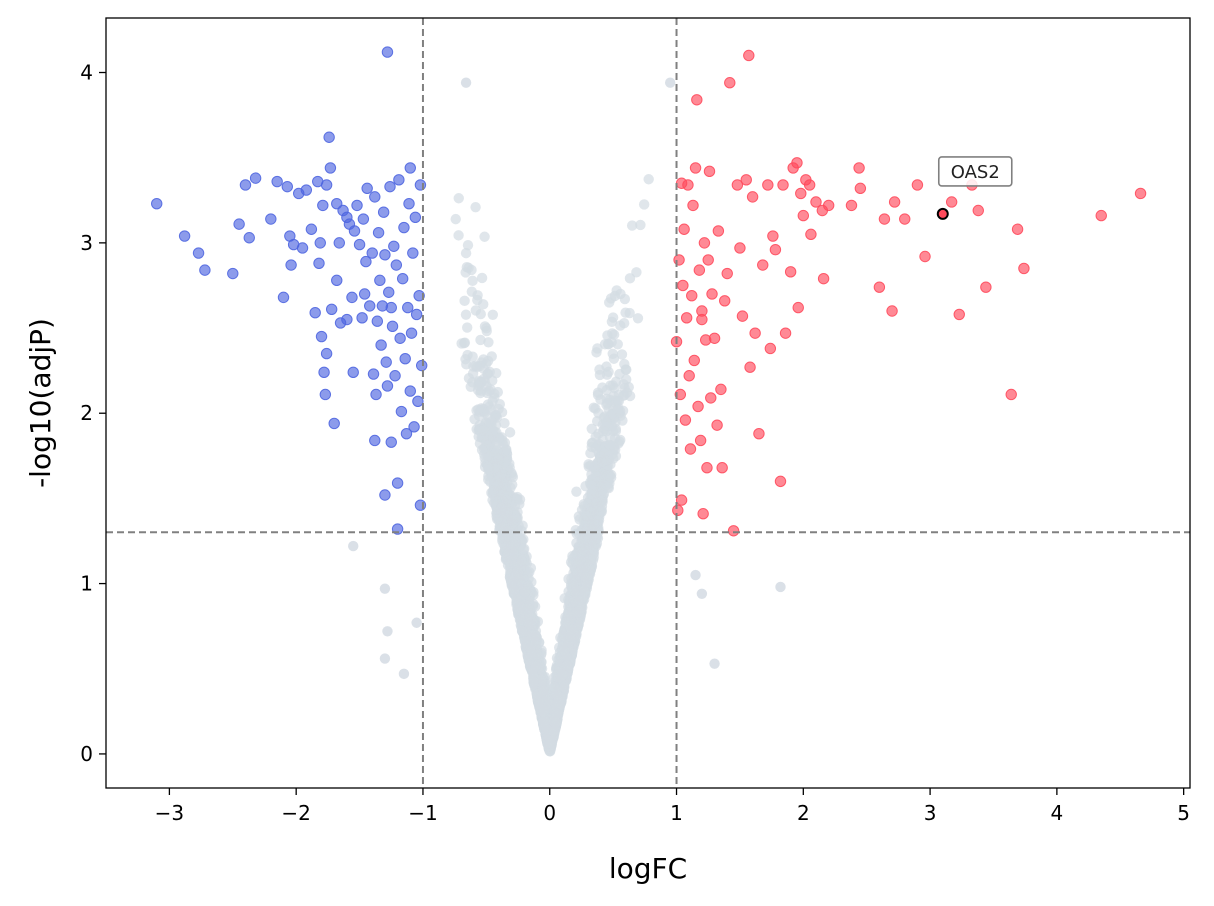  Describe the element at coordinates (289, 290) in the screenshot. I see `series-down` at that location.